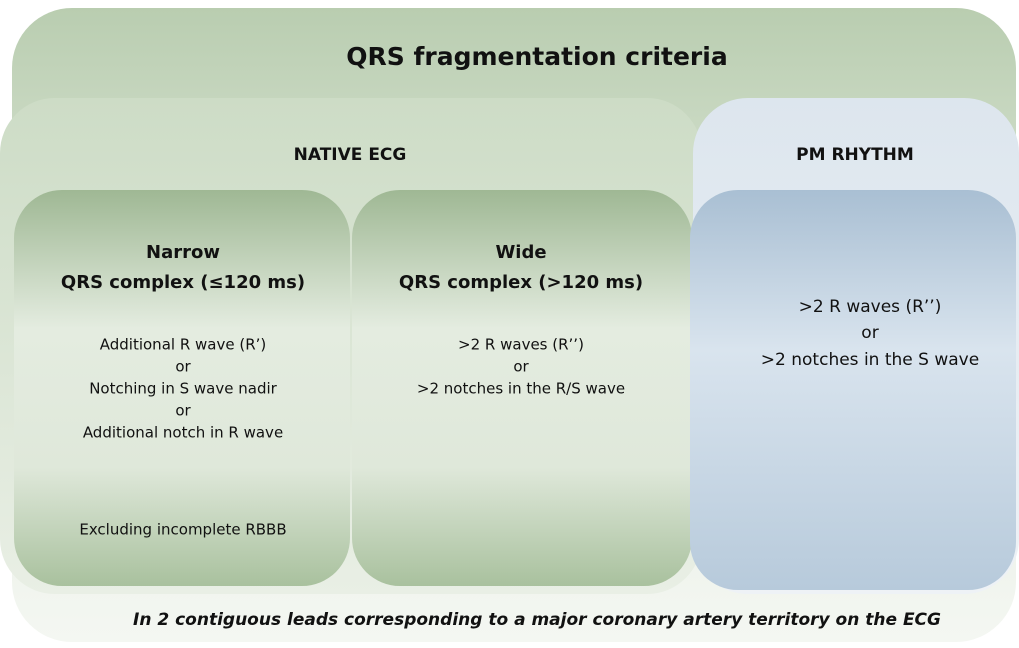  I want to click on box-heading: Wide, so click(520, 252).